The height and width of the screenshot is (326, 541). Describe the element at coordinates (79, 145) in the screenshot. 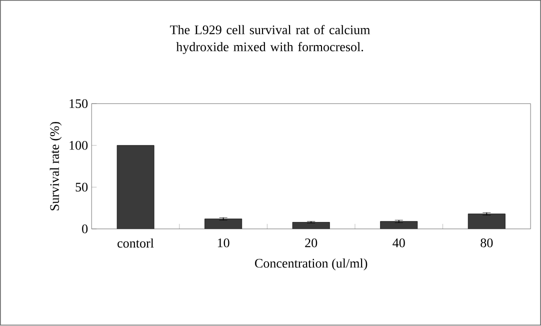

I see `y-tick-label: 100` at that location.